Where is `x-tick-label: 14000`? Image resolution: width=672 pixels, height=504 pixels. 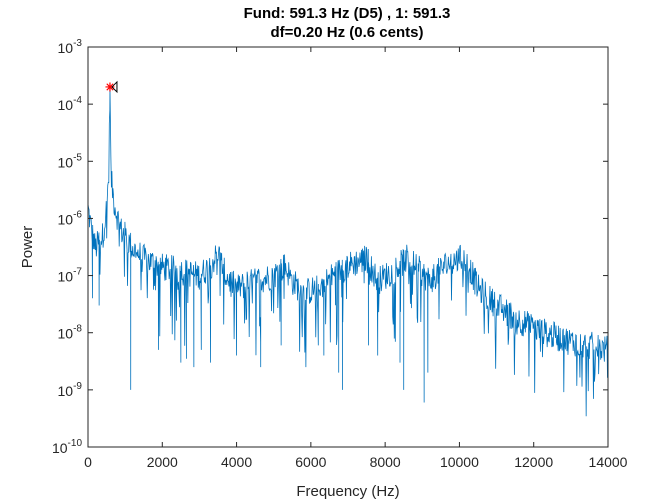
x-tick-label: 14000 is located at coordinates (608, 462).